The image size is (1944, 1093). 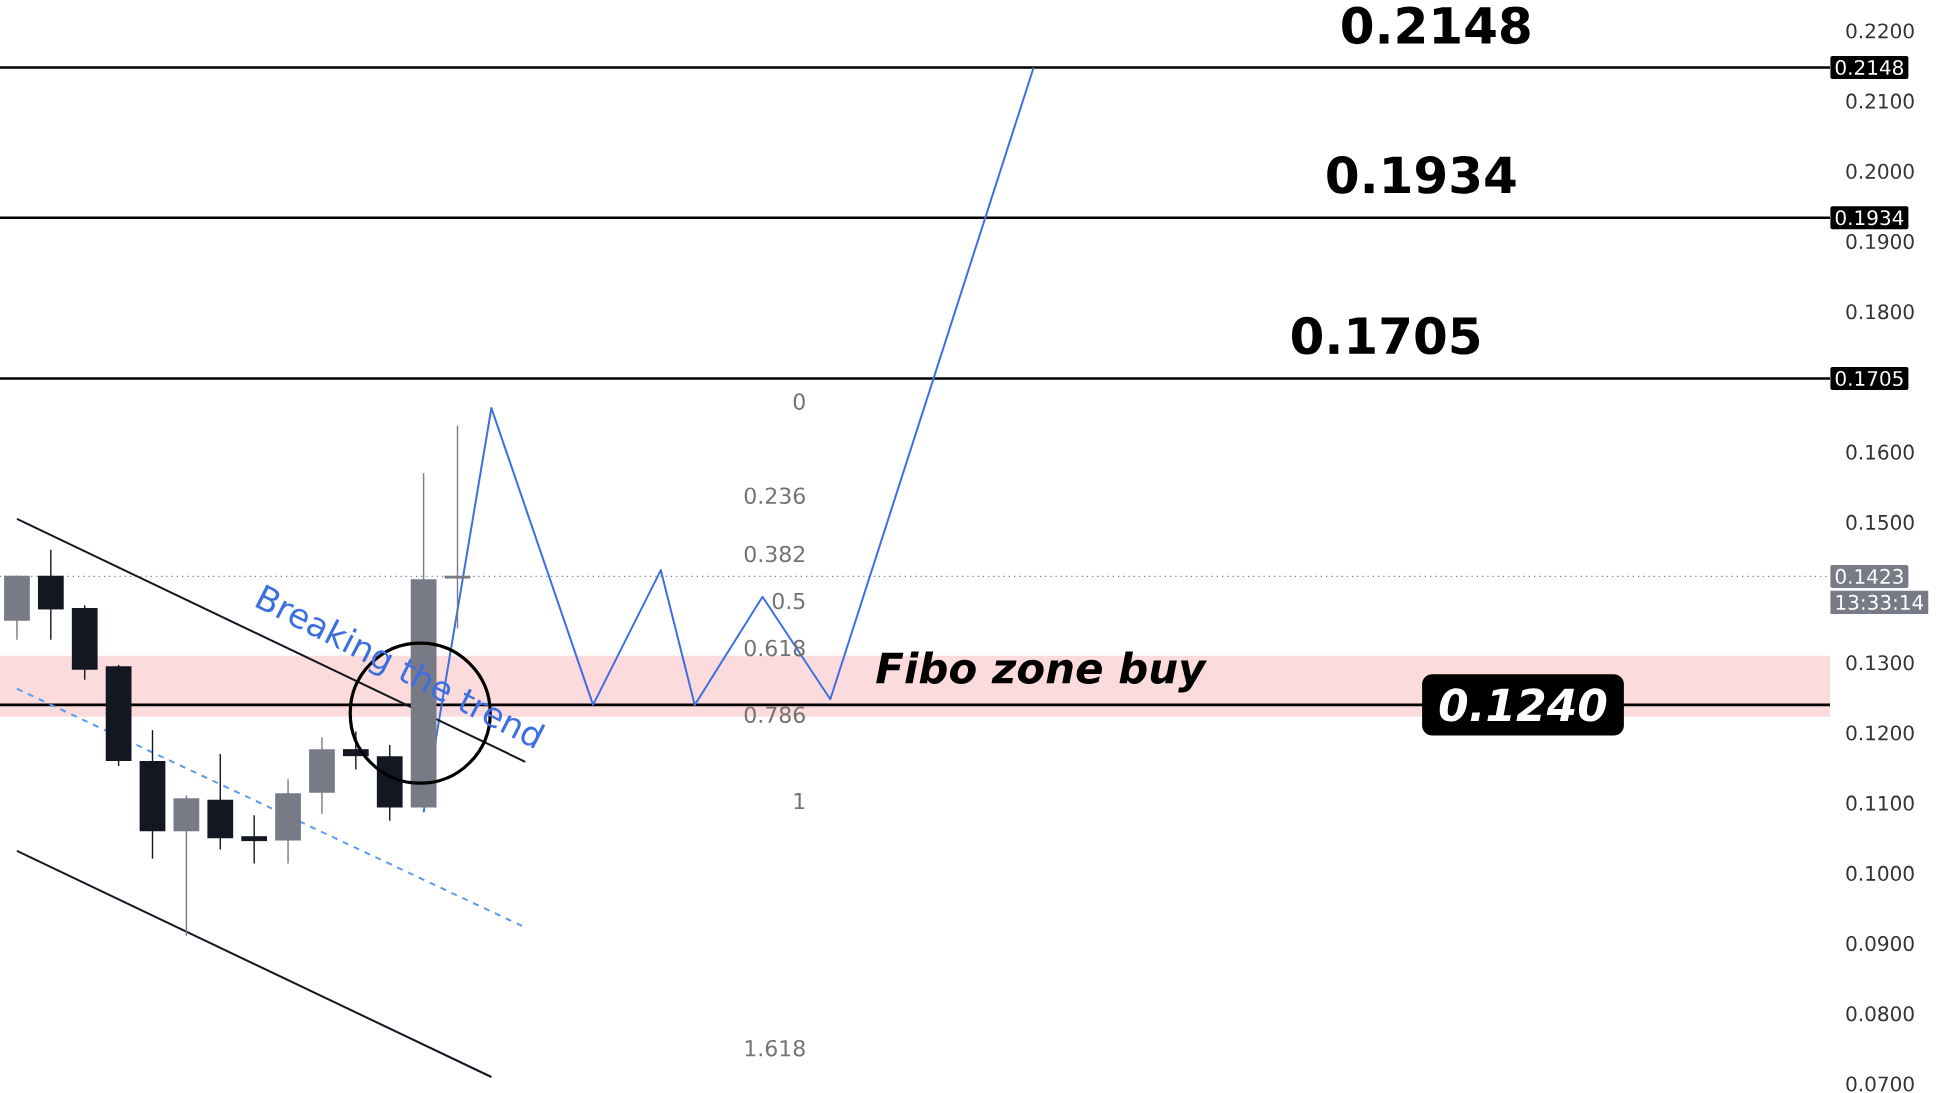 I want to click on annotation: 0.236, so click(x=774, y=496).